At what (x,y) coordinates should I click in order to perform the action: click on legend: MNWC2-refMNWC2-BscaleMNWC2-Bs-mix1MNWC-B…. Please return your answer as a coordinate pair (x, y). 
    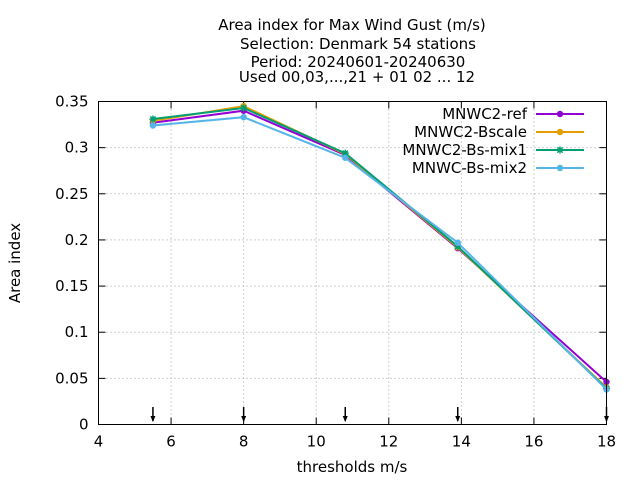
    Looking at the image, I should click on (493, 141).